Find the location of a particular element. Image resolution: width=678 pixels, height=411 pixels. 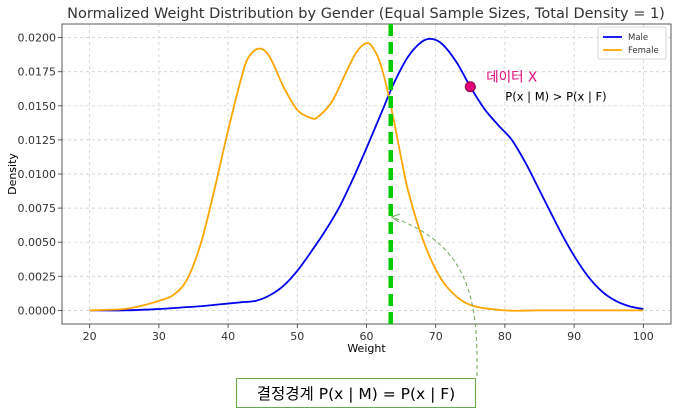

y-tick-label: 0.0025 is located at coordinates (37, 276).